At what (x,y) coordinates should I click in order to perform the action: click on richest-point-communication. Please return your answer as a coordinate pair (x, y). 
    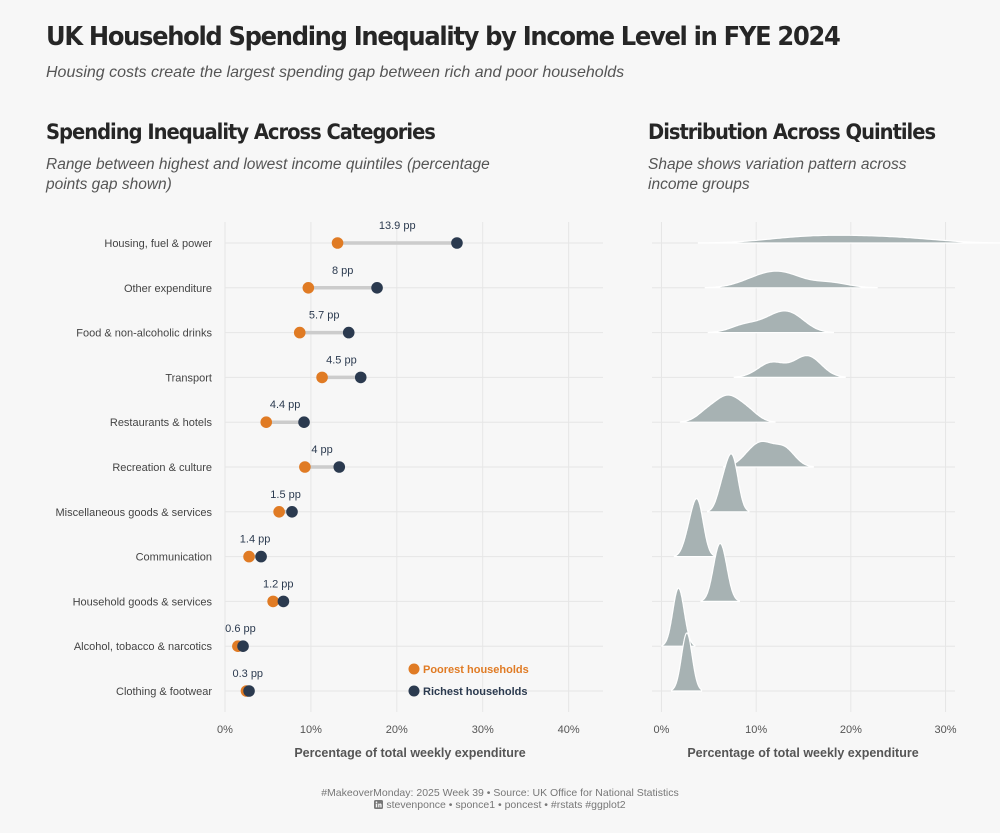
    Looking at the image, I should click on (261, 556).